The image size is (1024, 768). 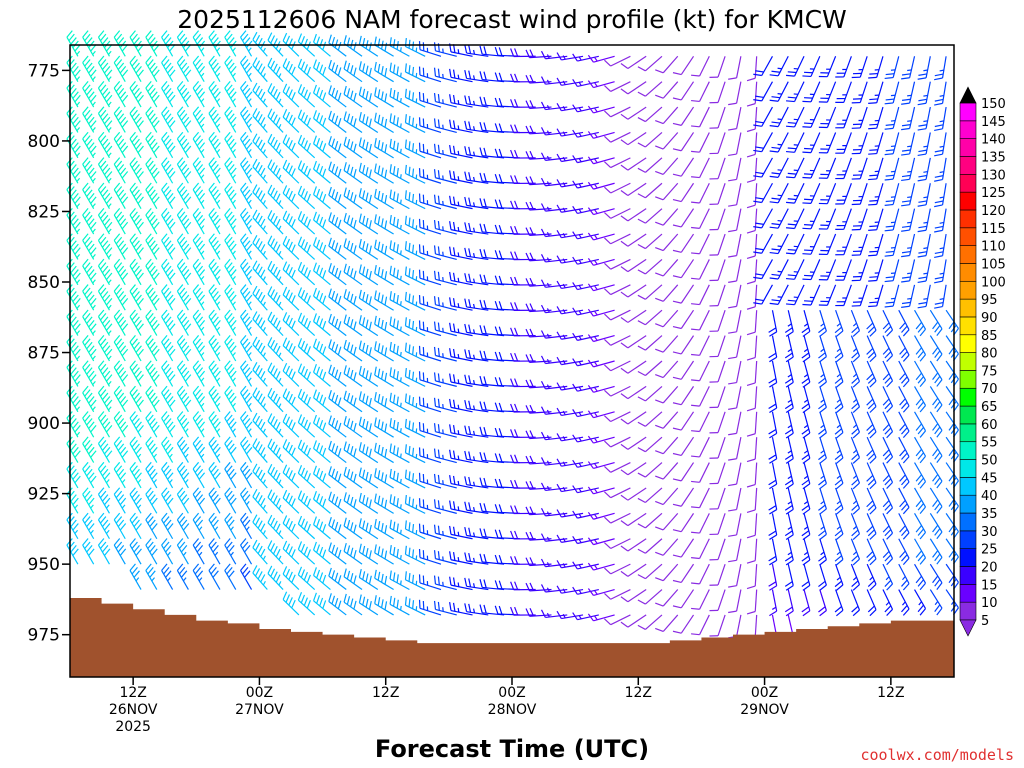 I want to click on x-tick-label: 26NOV, so click(x=133, y=710).